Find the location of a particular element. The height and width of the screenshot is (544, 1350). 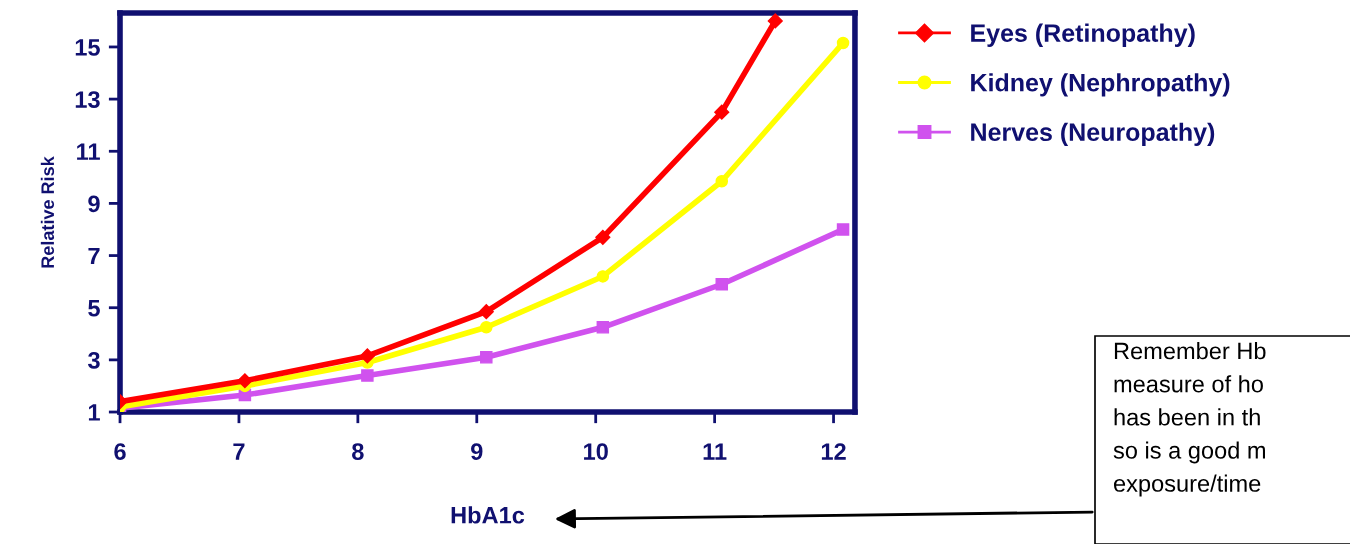

x-tick-label: 12 is located at coordinates (833, 451).